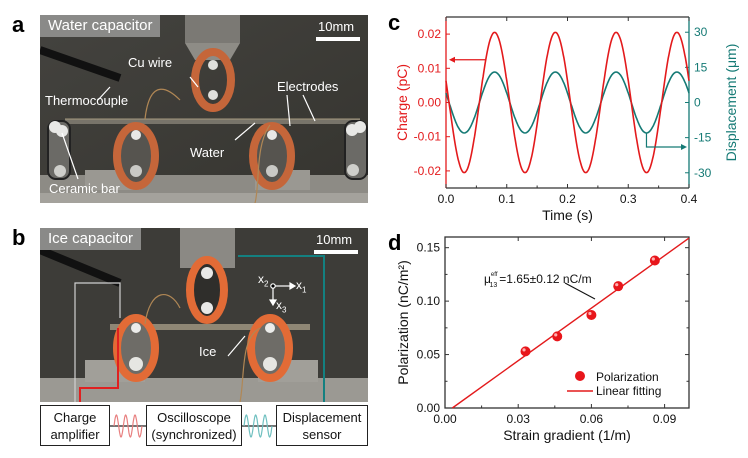 The height and width of the screenshot is (458, 748). I want to click on x3-text: x, so click(279, 305).